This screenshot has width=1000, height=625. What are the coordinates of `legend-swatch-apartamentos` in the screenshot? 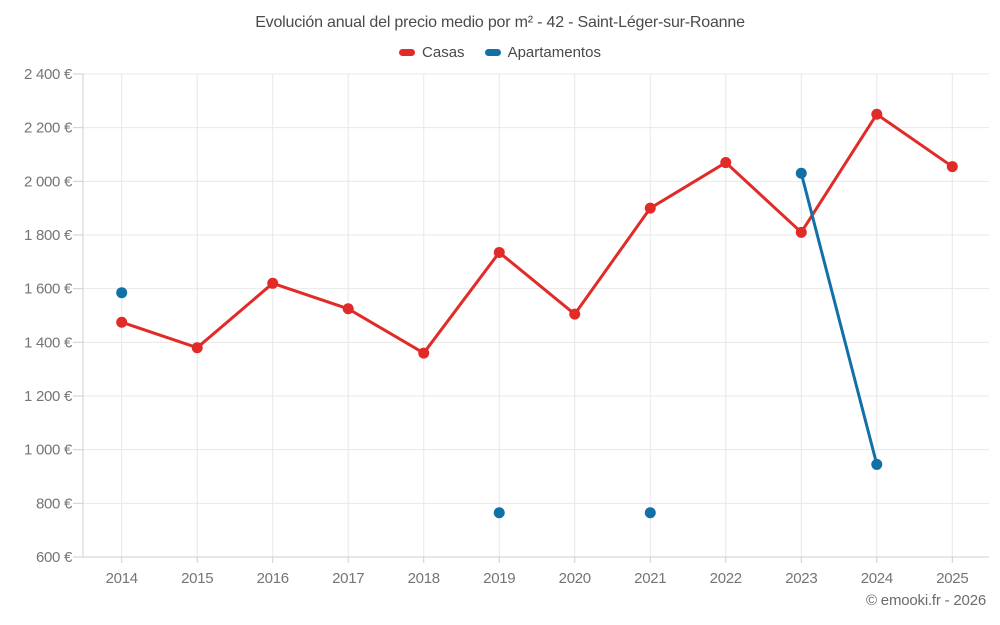 It's located at (492, 52).